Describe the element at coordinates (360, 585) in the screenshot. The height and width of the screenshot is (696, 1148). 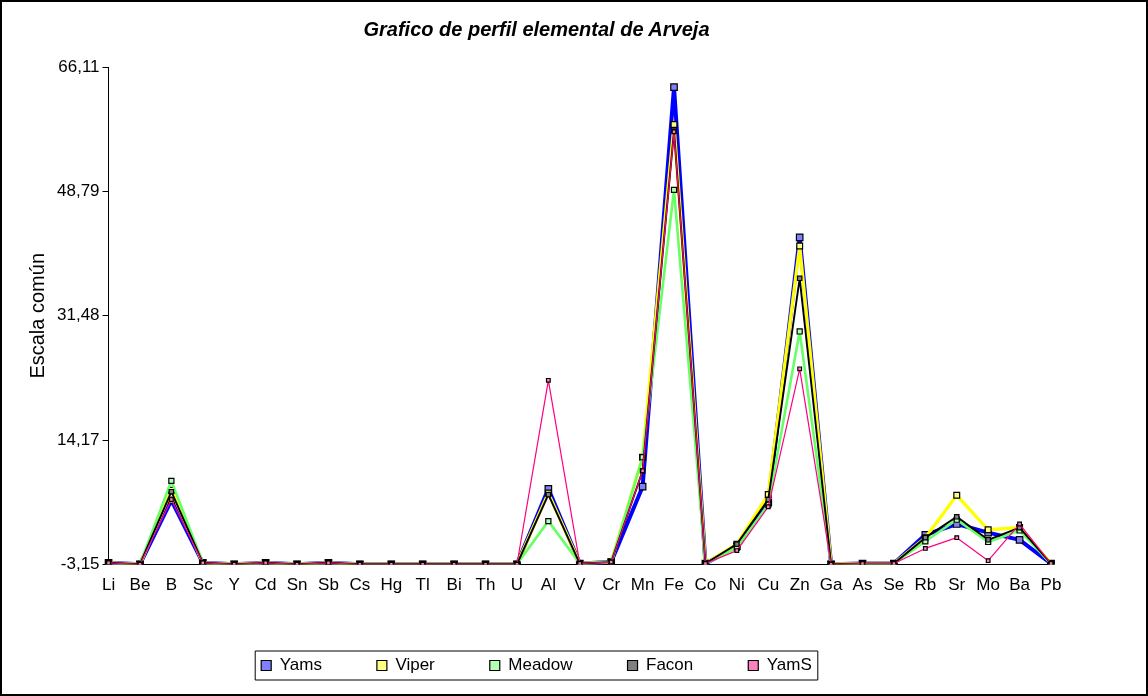
I see `x-tick-label: Cs` at that location.